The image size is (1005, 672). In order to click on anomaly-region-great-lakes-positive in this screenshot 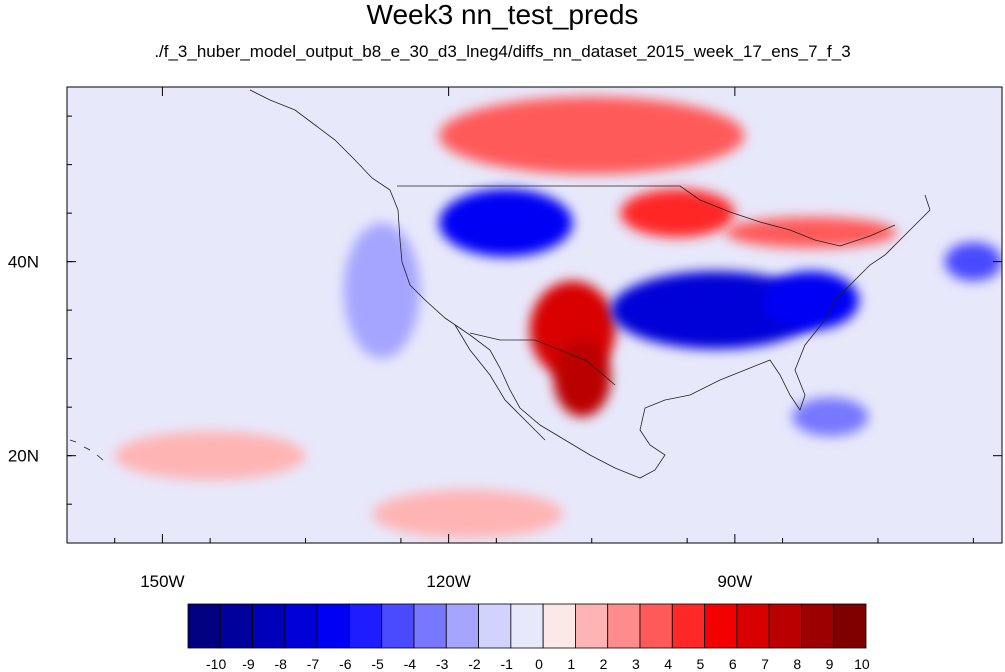, I will do `click(811, 233)`.